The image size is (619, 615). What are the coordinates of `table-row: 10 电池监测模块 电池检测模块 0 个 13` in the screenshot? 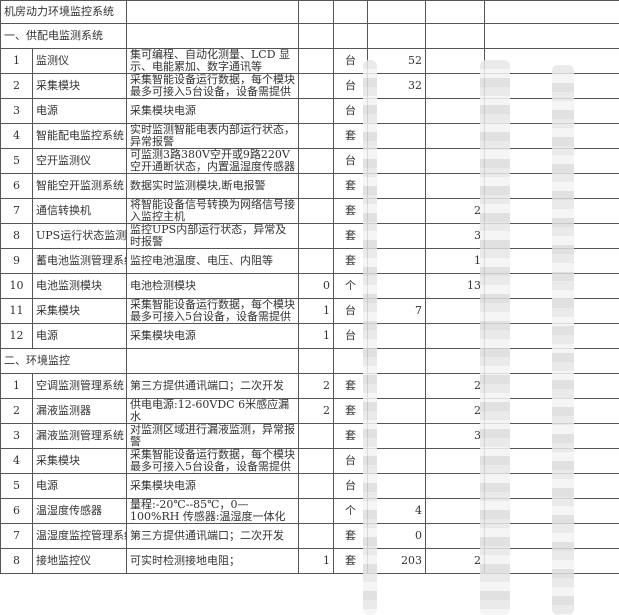 It's located at (309, 286).